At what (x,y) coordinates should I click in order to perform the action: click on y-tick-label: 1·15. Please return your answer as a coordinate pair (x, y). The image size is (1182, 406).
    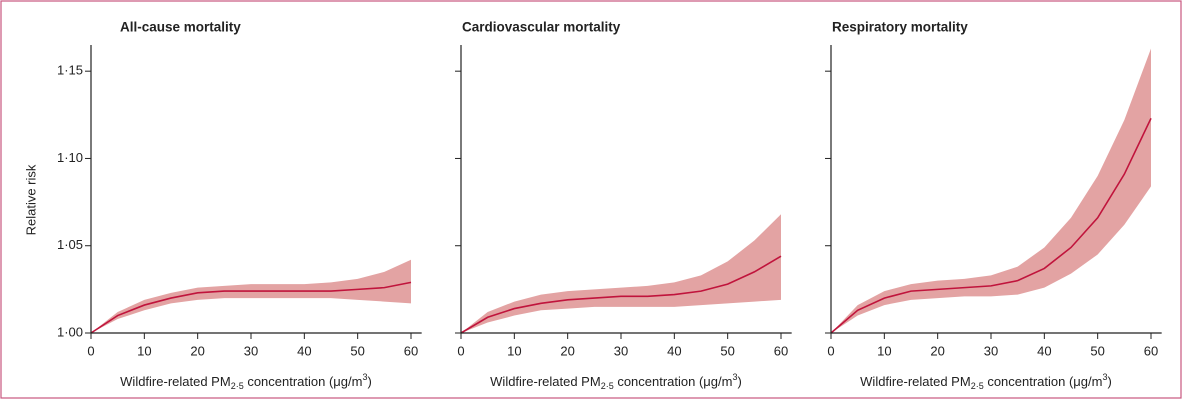
    Looking at the image, I should click on (70, 70).